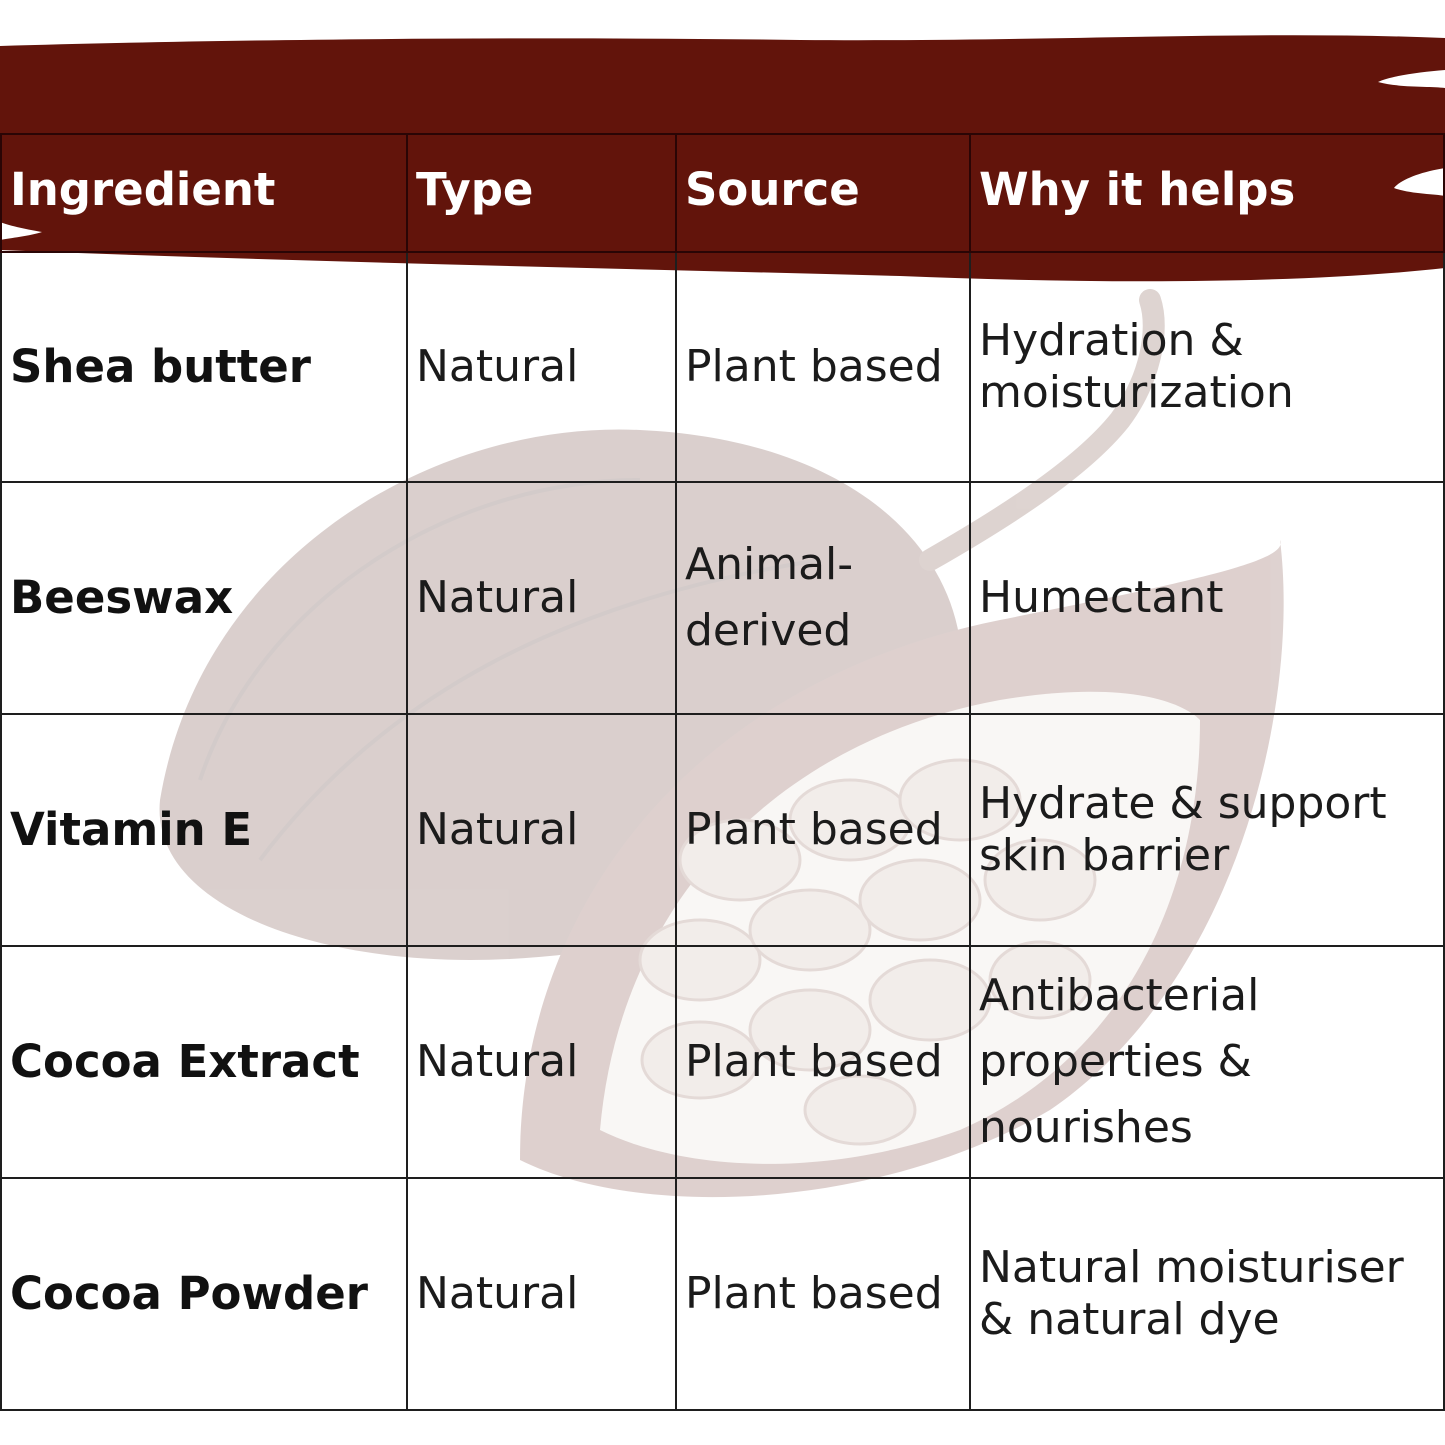  Describe the element at coordinates (204, 367) in the screenshot. I see `ingredient-cell: Shea butter` at that location.